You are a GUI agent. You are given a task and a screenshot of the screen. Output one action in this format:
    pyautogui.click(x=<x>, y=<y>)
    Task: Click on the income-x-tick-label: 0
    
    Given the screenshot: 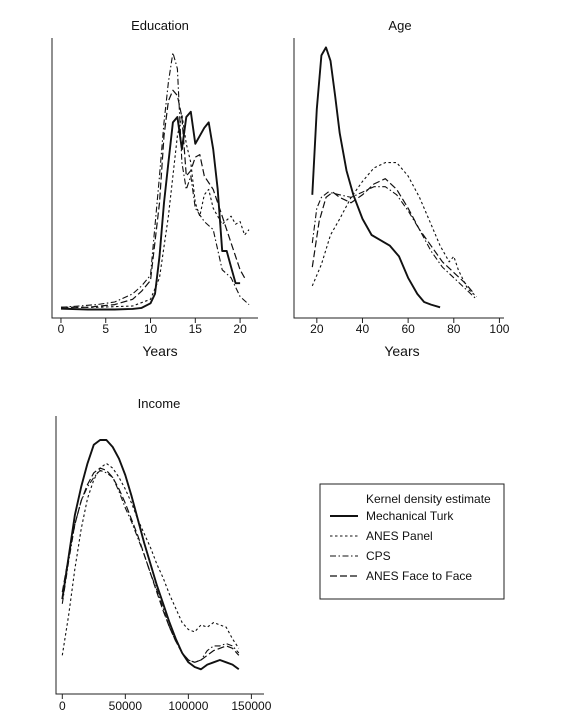 What is the action you would take?
    pyautogui.click(x=62, y=706)
    